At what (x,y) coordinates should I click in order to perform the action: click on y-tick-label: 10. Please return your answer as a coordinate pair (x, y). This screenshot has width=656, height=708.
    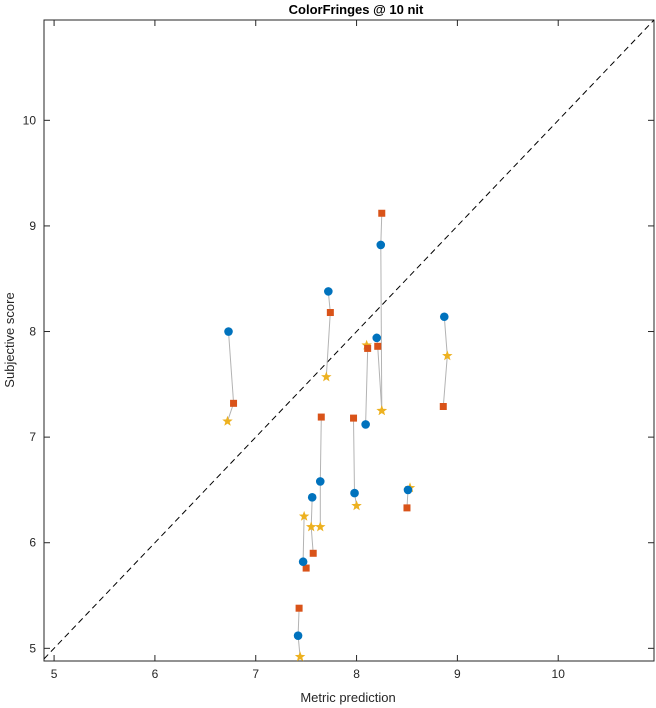
    Looking at the image, I should click on (30, 120).